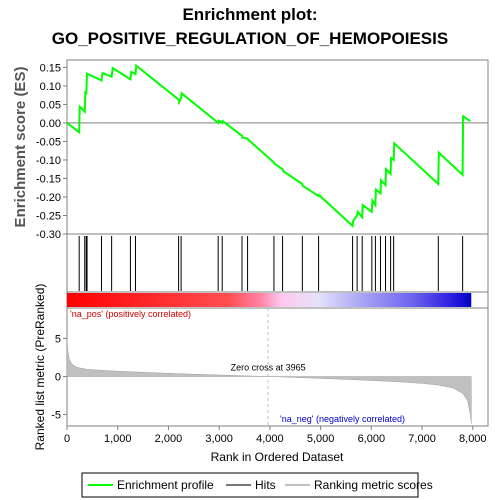 The image size is (500, 500). I want to click on es-y-tick-label: 0.05, so click(50, 105).